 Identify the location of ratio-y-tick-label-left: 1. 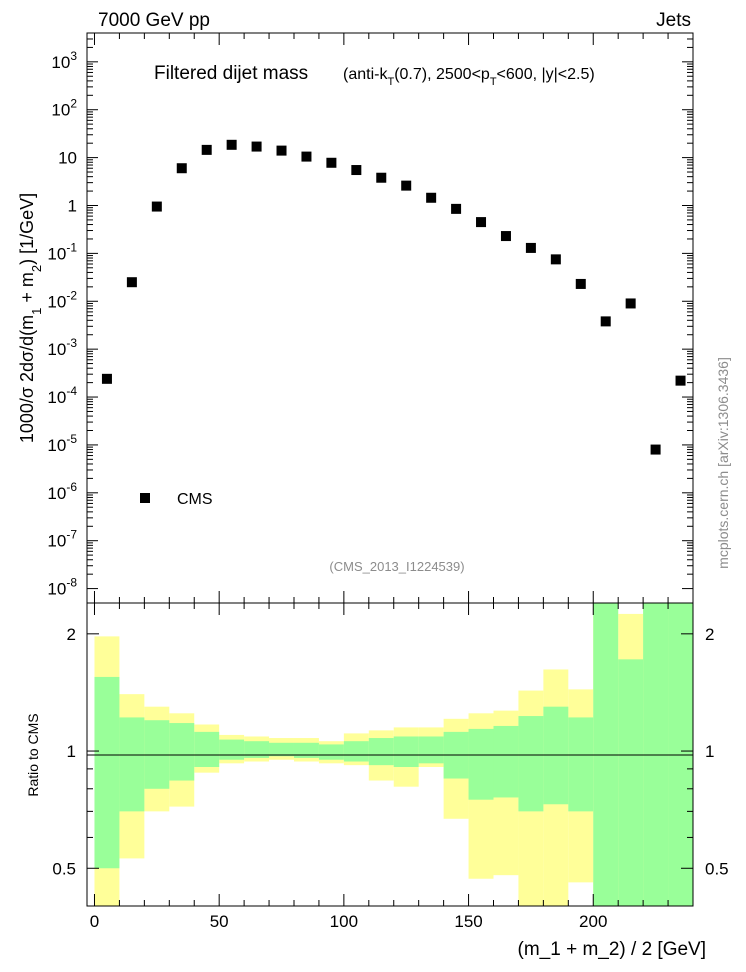
(71, 751).